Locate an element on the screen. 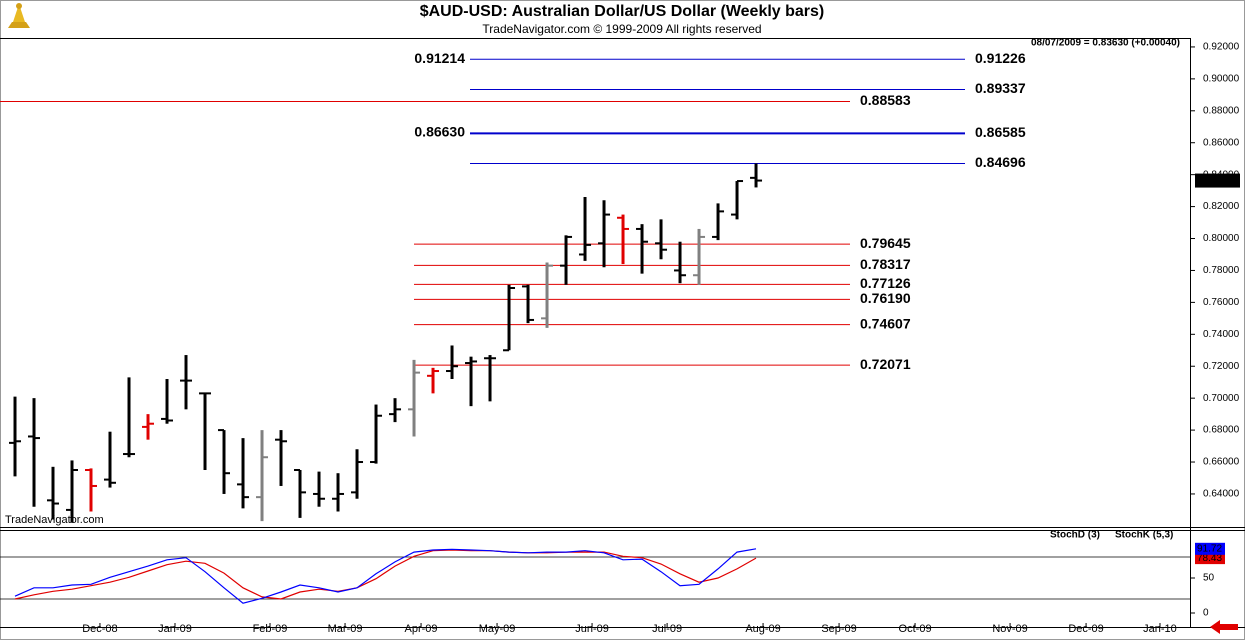  level-label: 0.88583 is located at coordinates (885, 100).